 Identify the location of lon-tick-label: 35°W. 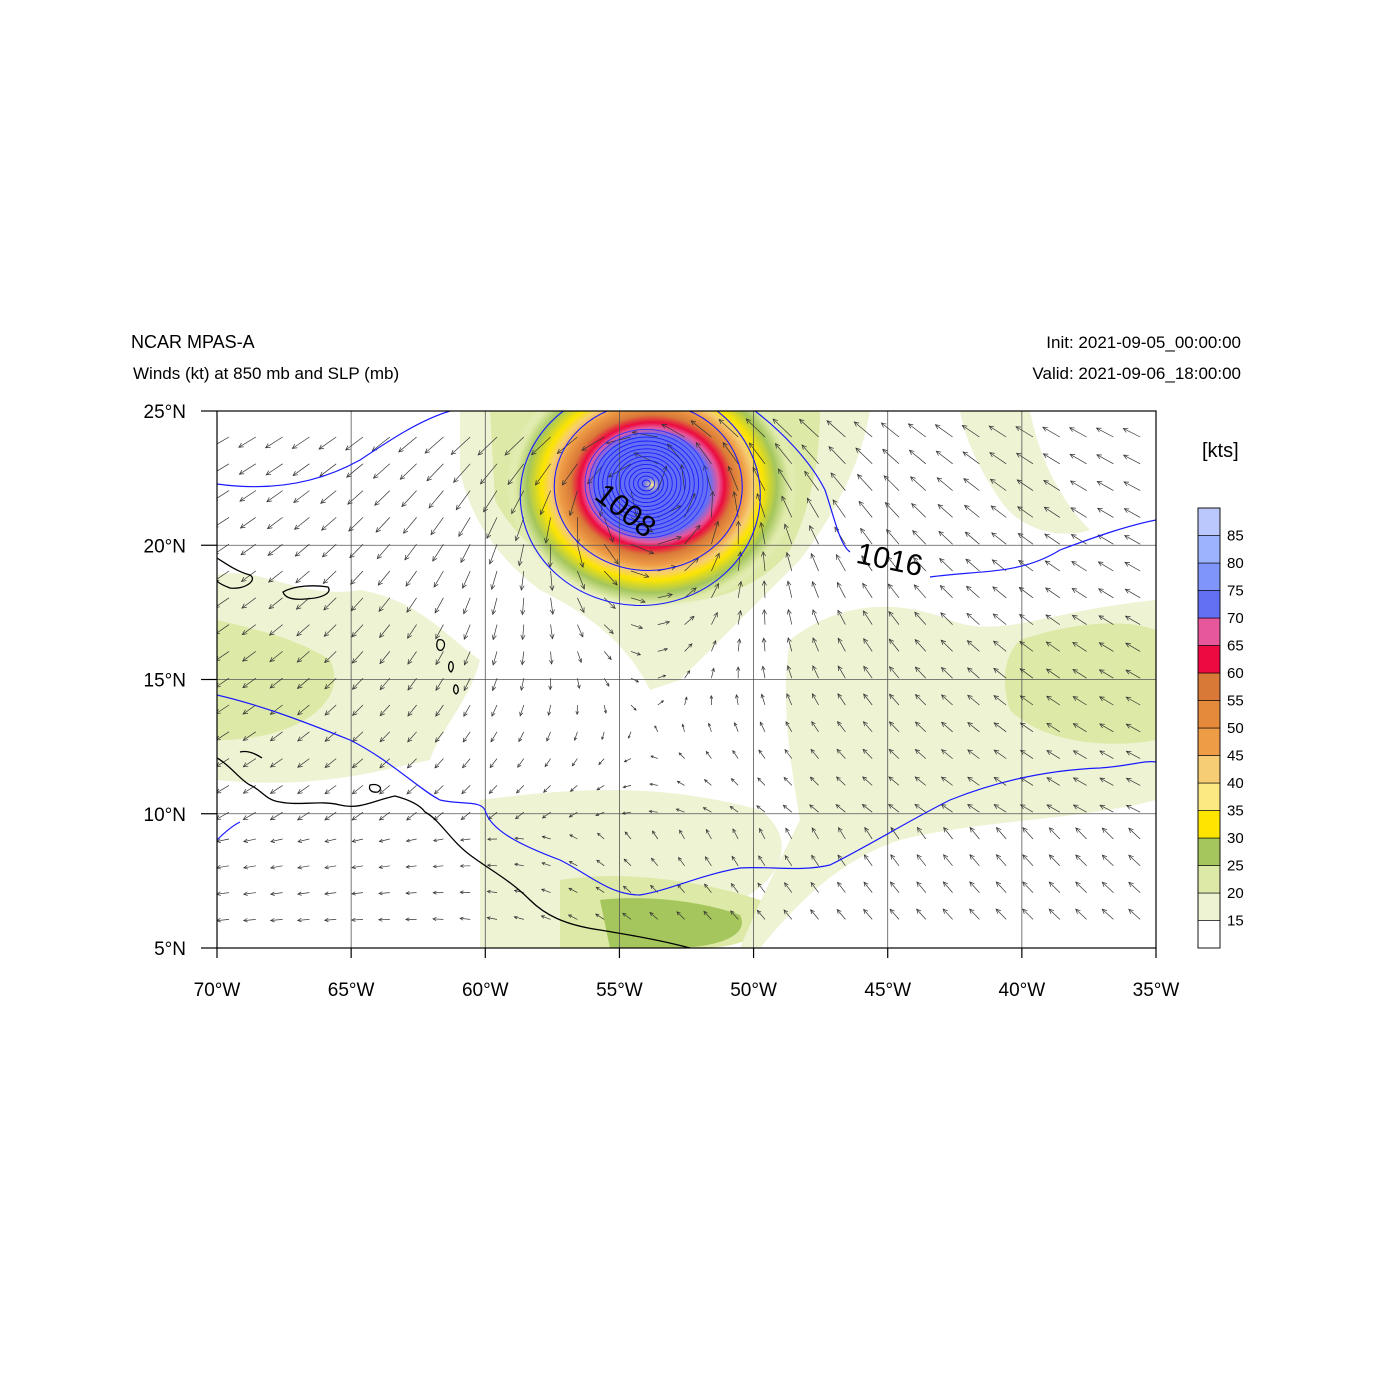
(1156, 990).